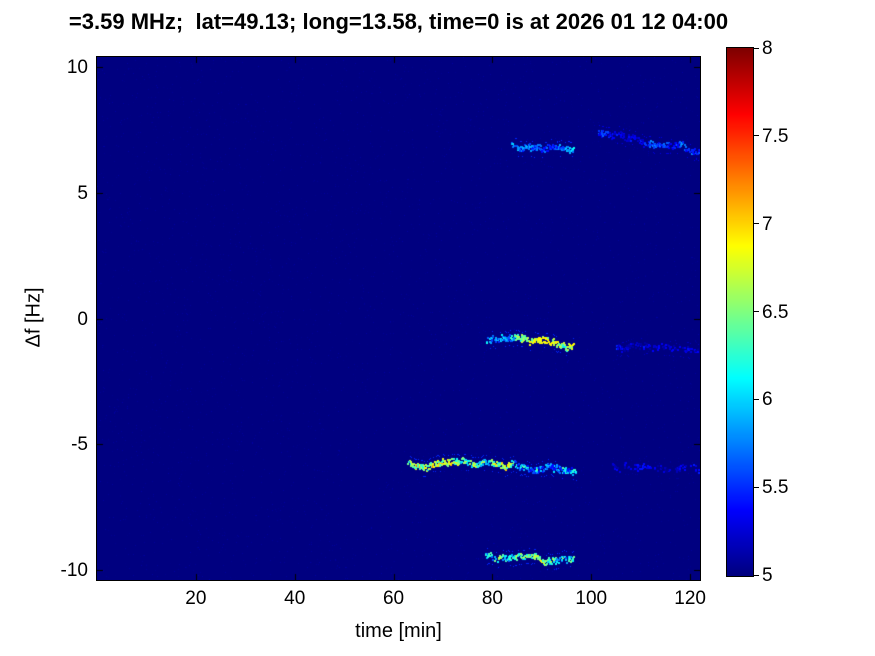  What do you see at coordinates (295, 598) in the screenshot?
I see `x-tick-label: 40` at bounding box center [295, 598].